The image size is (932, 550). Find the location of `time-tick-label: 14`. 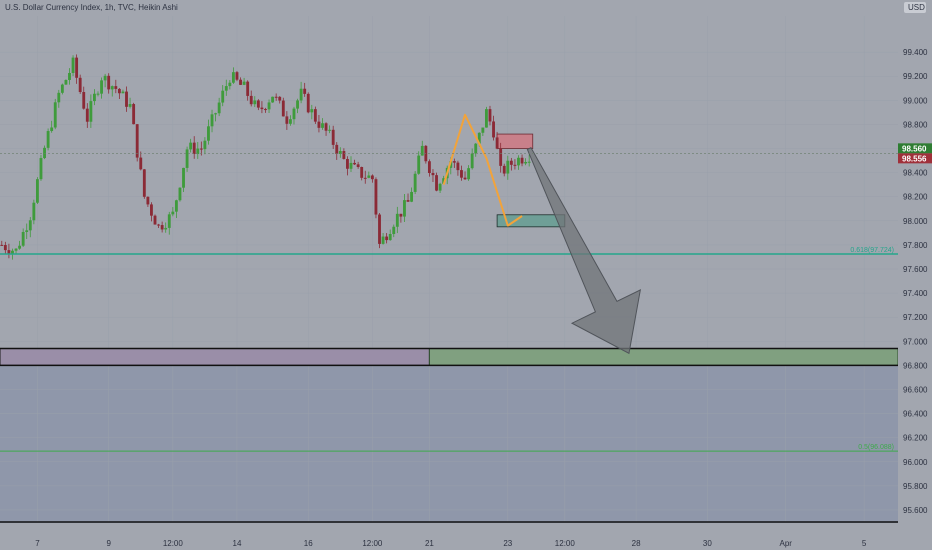

time-tick-label: 14 is located at coordinates (237, 543).